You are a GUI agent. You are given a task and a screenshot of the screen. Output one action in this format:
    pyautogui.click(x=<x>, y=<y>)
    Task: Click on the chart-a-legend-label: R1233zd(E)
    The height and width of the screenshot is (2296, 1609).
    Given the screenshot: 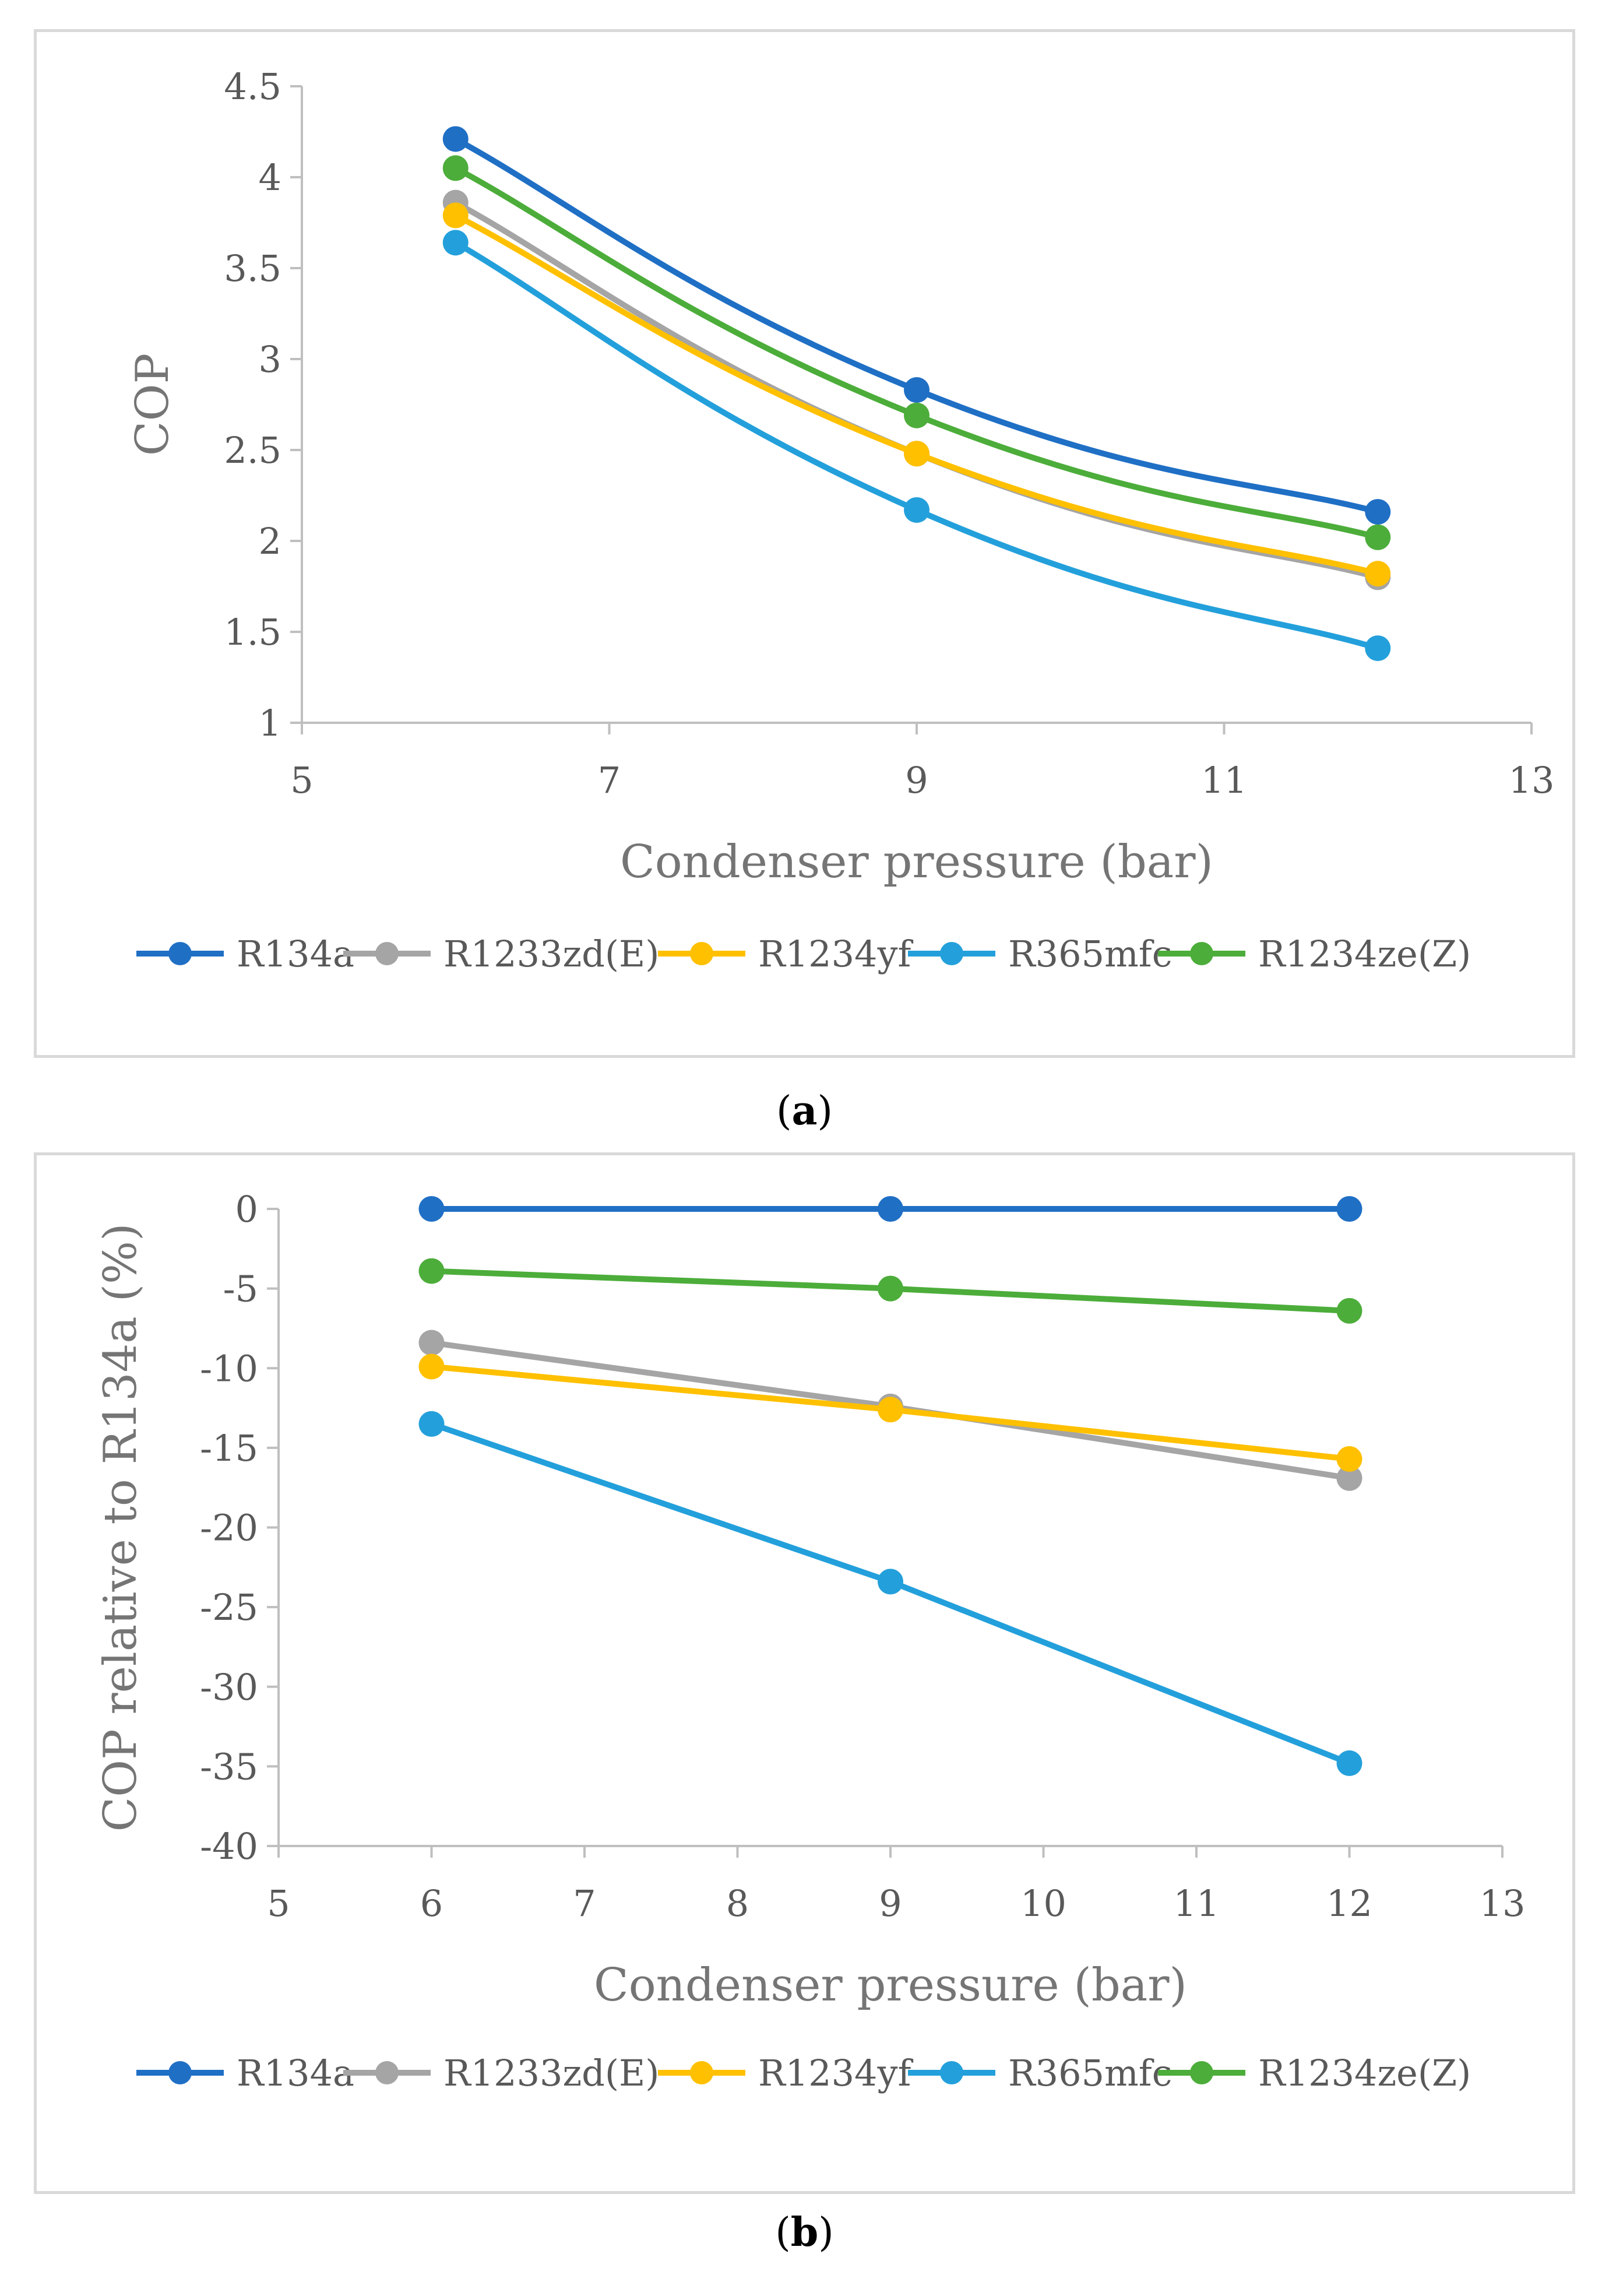 What is the action you would take?
    pyautogui.click(x=551, y=954)
    